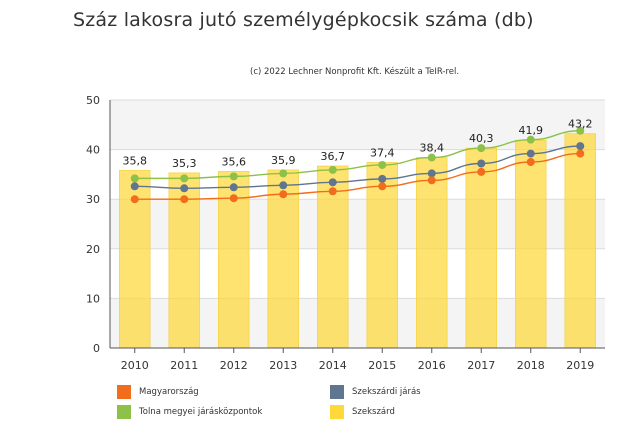 Image resolution: width=640 pixels, height=438 pixels. I want to click on lines-layer, so click(357, 165).